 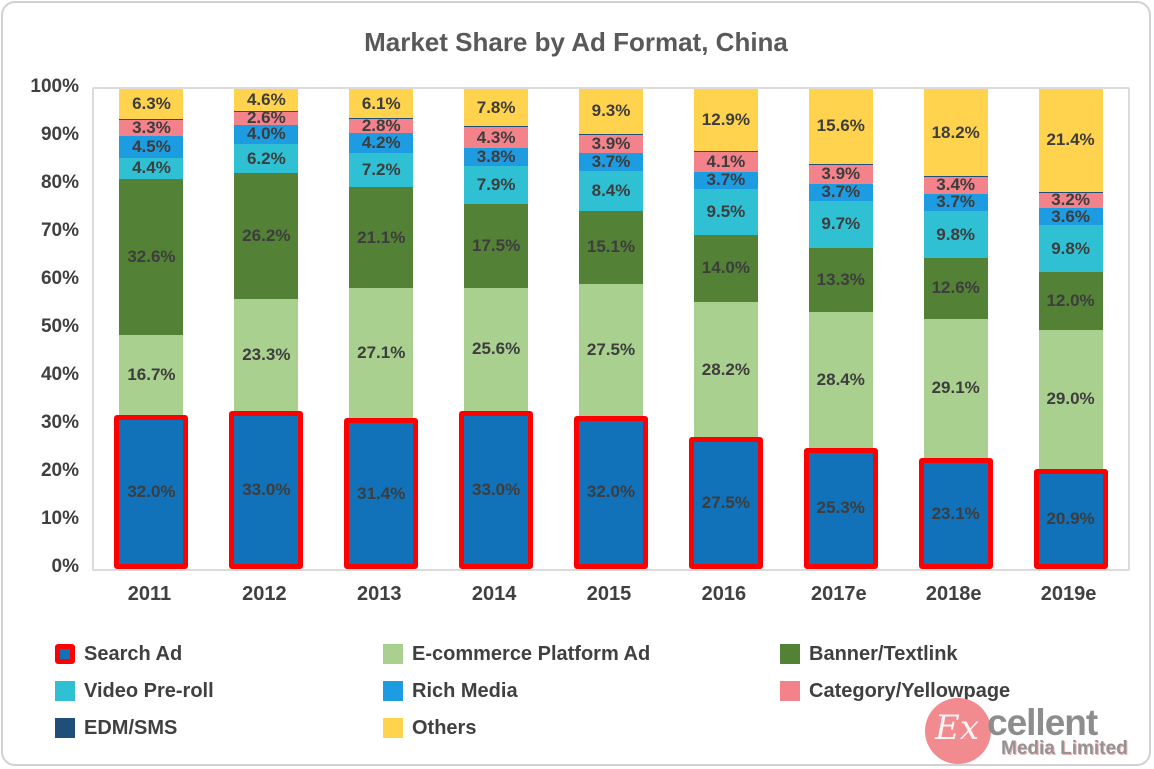 What do you see at coordinates (133, 653) in the screenshot?
I see `legend-label: Search Ad` at bounding box center [133, 653].